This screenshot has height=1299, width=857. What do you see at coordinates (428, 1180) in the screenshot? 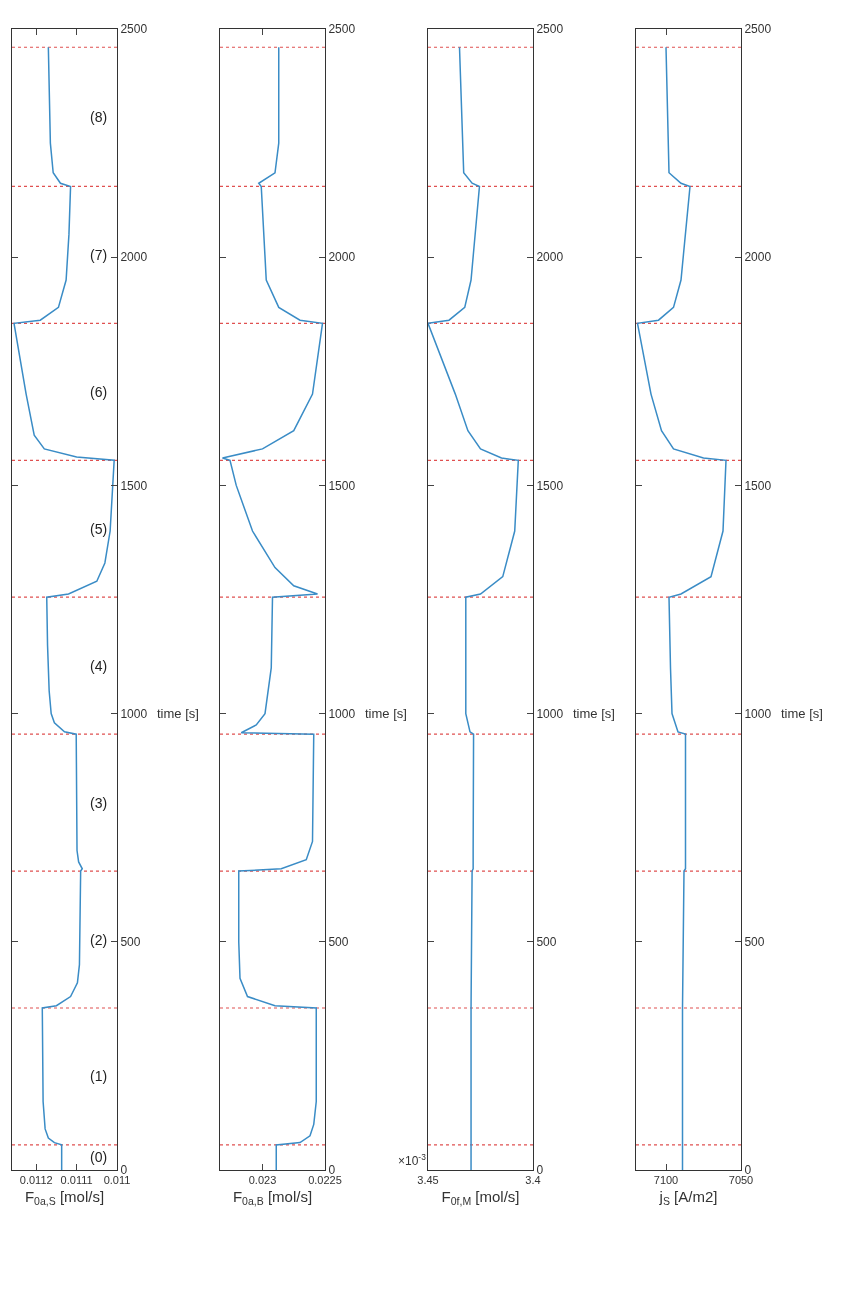
I see `x-tick-label: 3.45` at bounding box center [428, 1180].